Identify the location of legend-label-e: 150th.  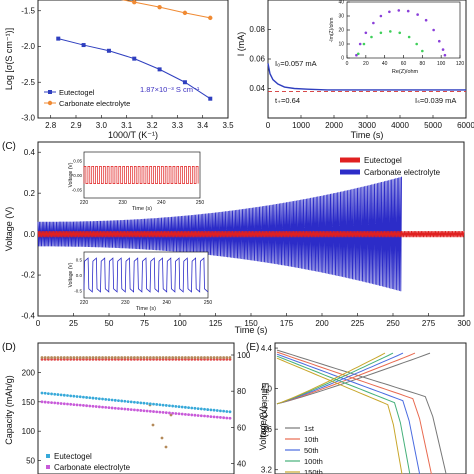
(313, 471).